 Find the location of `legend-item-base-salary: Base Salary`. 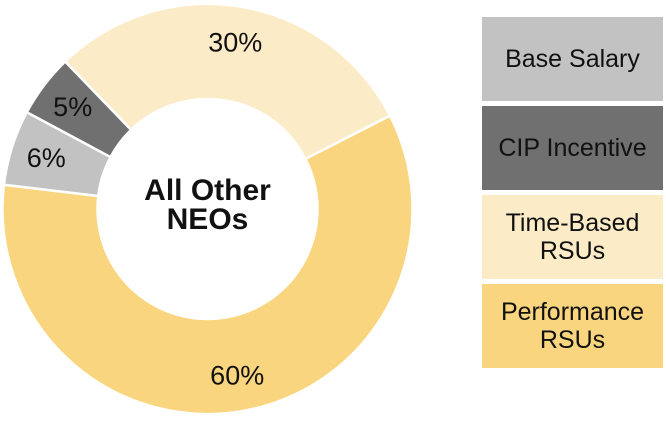

legend-item-base-salary: Base Salary is located at coordinates (572, 59).